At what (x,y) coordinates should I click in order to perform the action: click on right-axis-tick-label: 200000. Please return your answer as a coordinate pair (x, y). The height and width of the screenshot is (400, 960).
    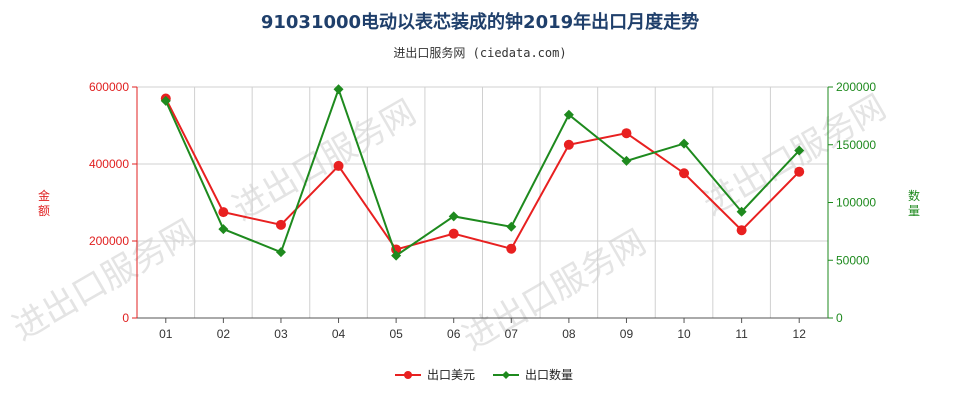
    Looking at the image, I should click on (856, 87).